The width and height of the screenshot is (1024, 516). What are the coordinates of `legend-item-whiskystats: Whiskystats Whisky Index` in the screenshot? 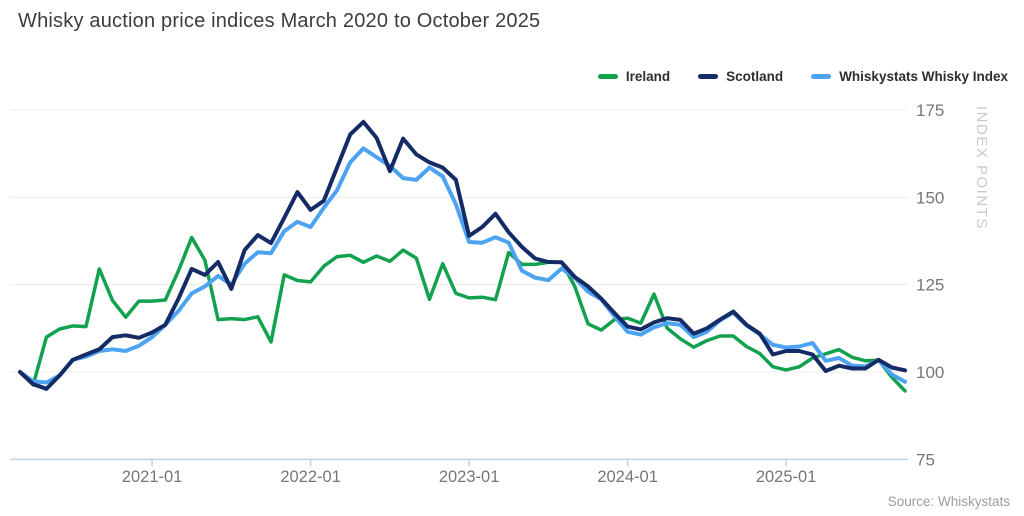 It's located at (909, 76).